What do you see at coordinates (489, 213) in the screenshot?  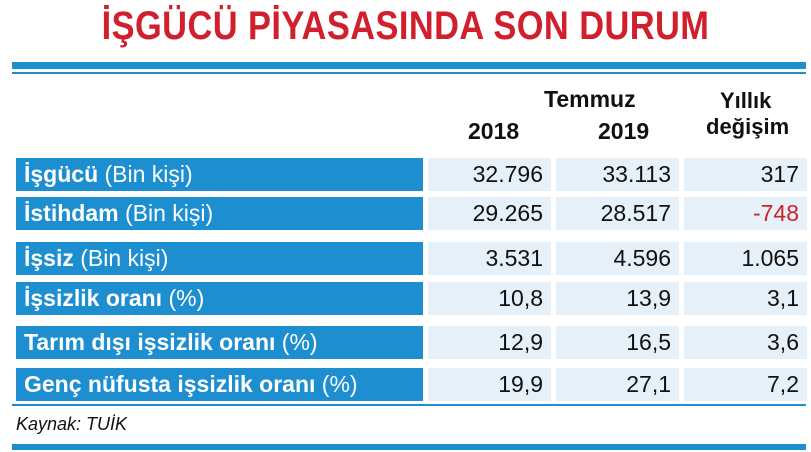 I see `value-2018: 29.265` at bounding box center [489, 213].